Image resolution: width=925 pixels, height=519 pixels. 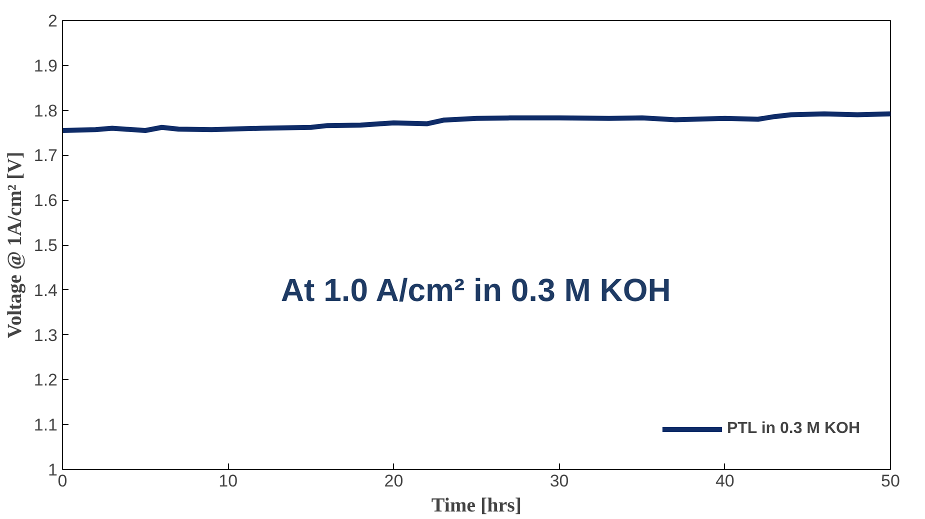 What do you see at coordinates (46, 200) in the screenshot?
I see `y-tick-label: 1.6` at bounding box center [46, 200].